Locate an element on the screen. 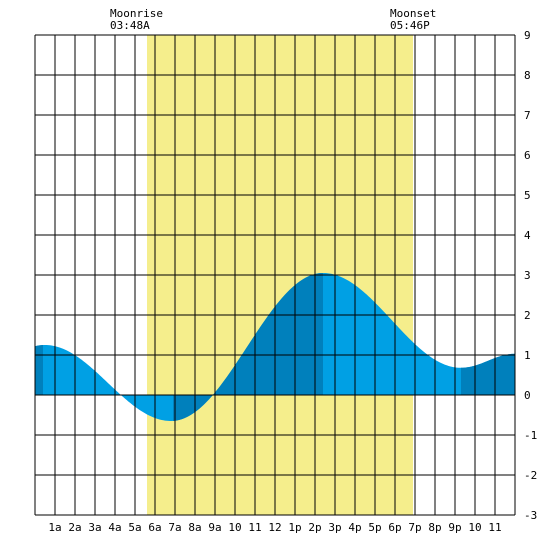 The height and width of the screenshot is (550, 550). moonrise-label: Moonrise is located at coordinates (136, 13).